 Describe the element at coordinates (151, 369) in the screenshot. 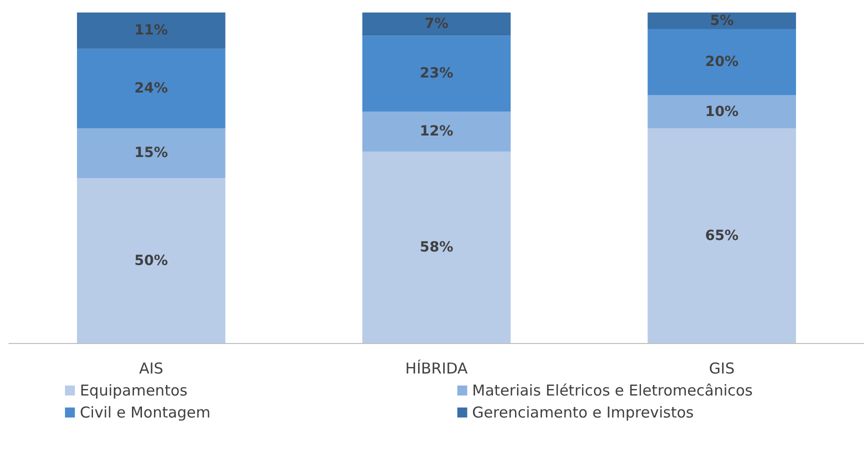

I see `x-tick-label: AIS` at that location.